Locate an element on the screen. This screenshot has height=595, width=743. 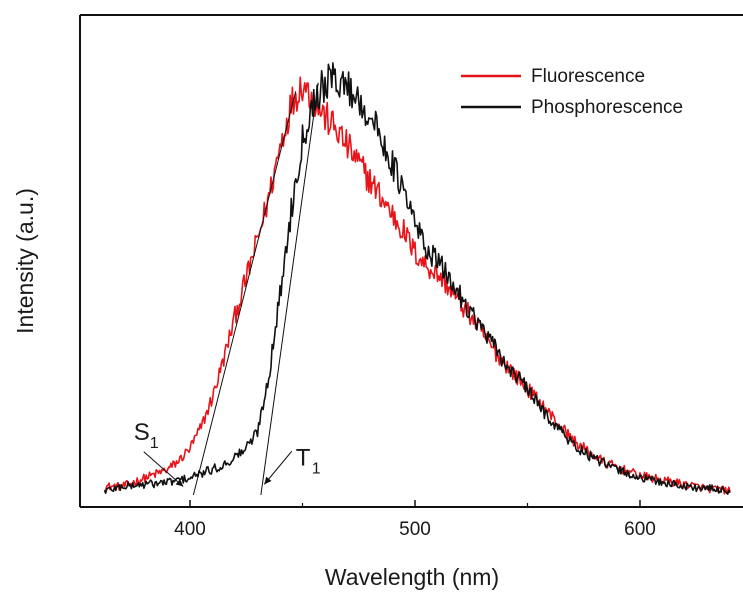
legend-label-fluorescence: Fluorescence is located at coordinates (588, 76).